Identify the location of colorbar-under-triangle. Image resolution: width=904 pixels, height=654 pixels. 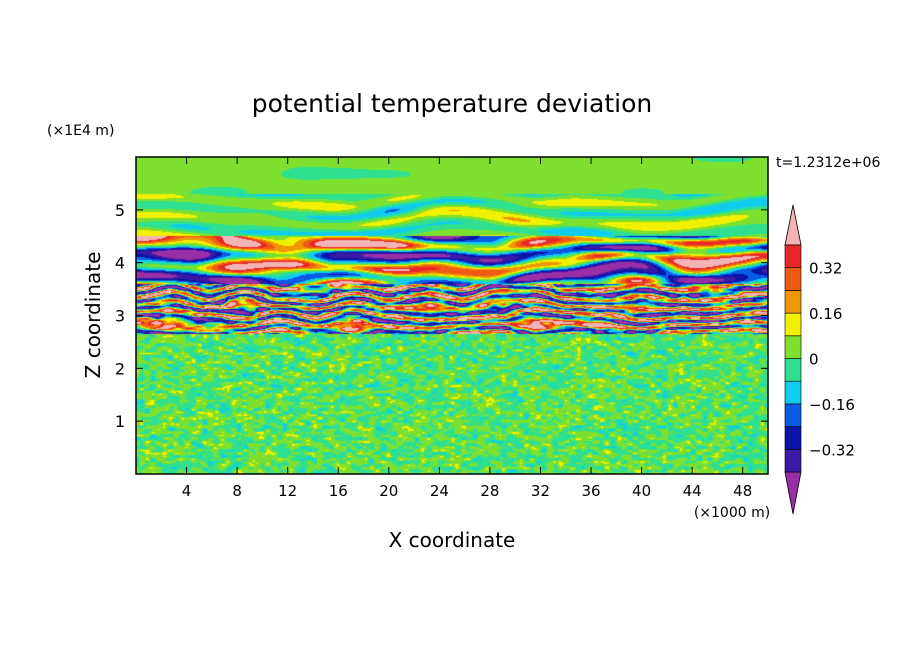
(793, 493).